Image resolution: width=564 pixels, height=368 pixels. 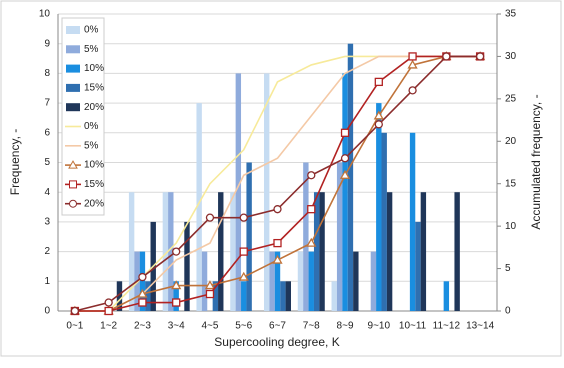 I want to click on x-tick-label: 13~14, so click(x=480, y=326).